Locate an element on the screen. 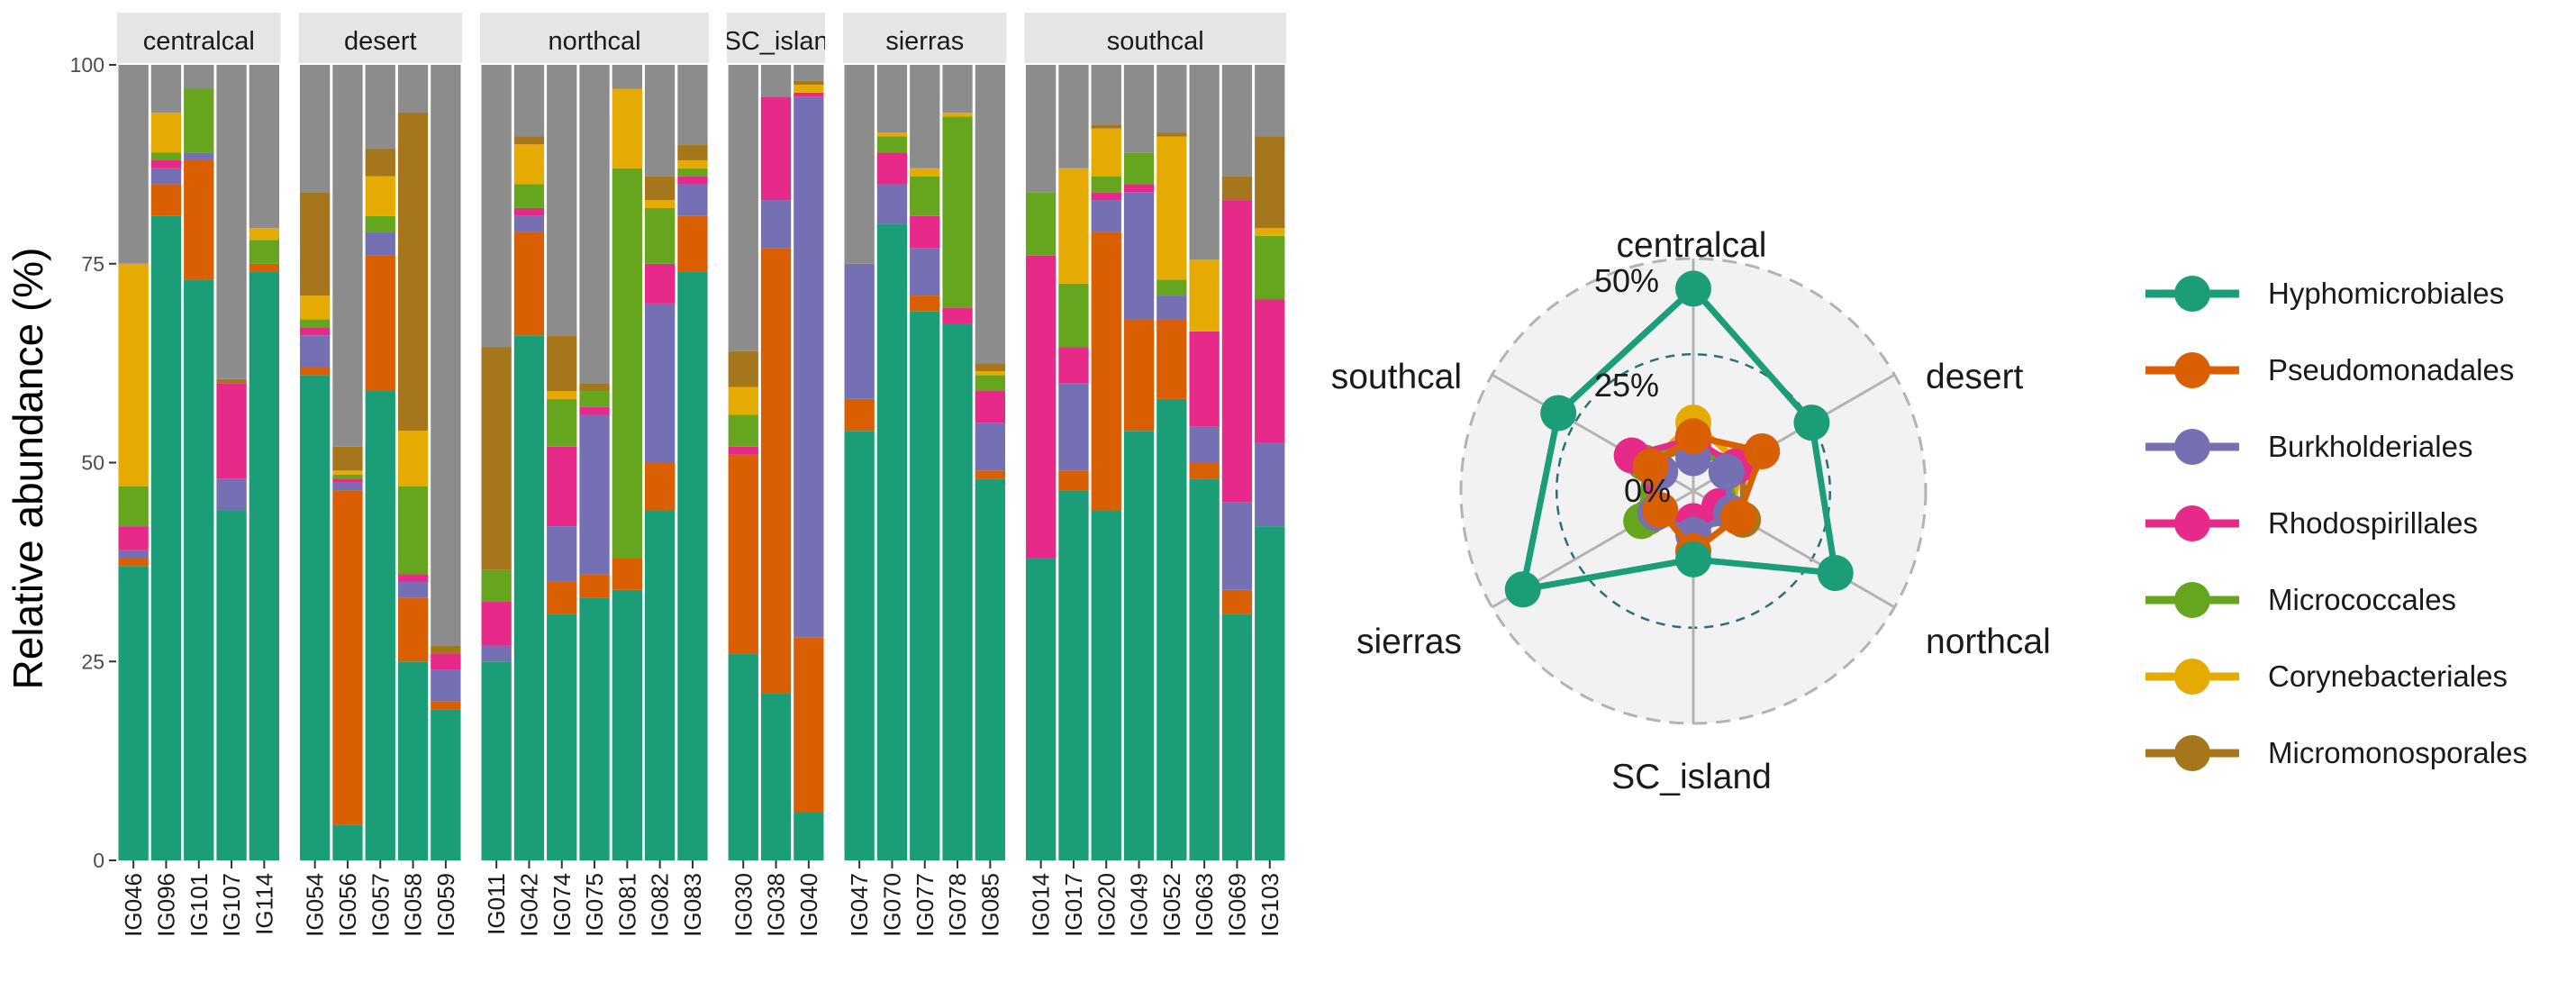  bar-IG020 is located at coordinates (1106, 462).